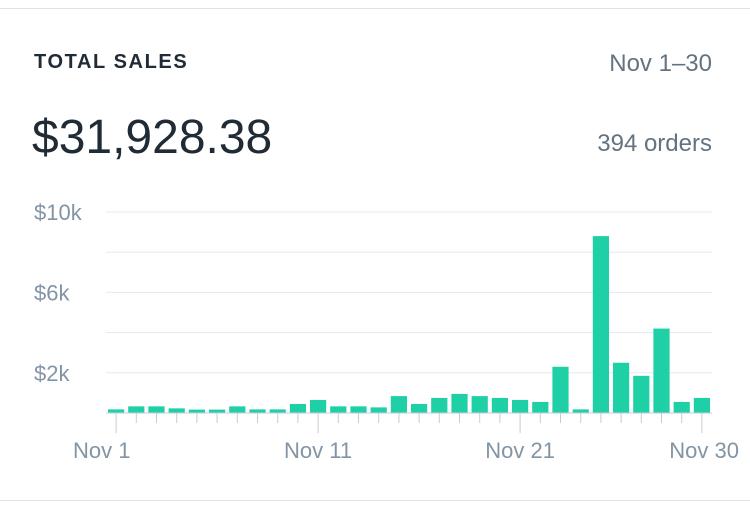 This screenshot has width=750, height=510. What do you see at coordinates (520, 450) in the screenshot?
I see `x-tick-label: Nov 21` at bounding box center [520, 450].